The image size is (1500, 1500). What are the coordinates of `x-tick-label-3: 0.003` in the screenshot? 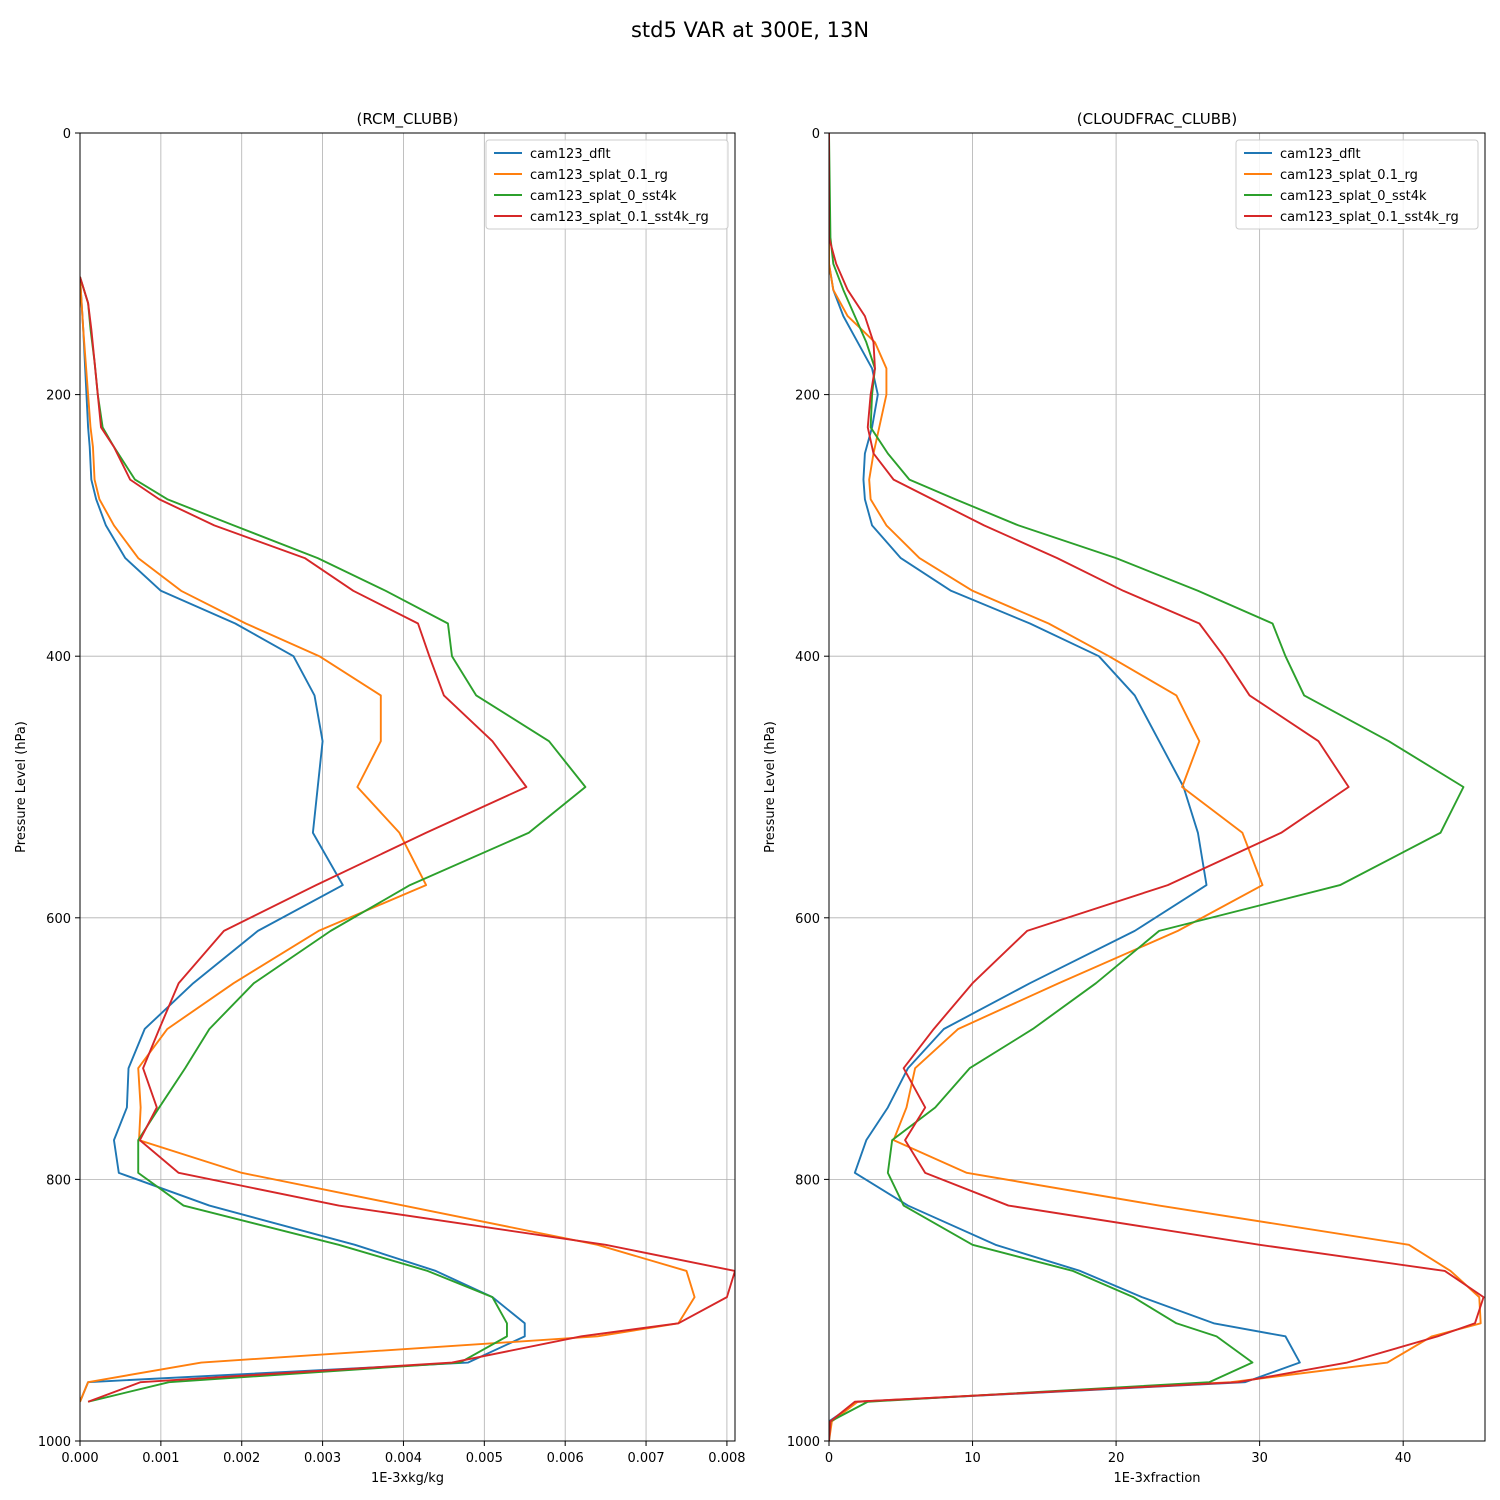 It's located at (322, 1458).